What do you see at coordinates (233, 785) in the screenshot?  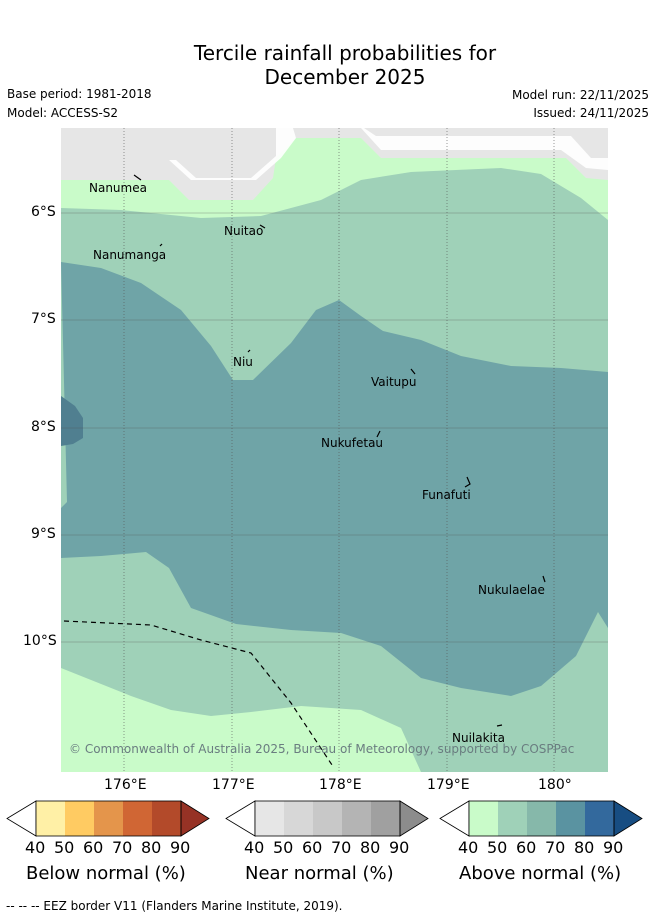 I see `lon-label-177e: 177°E` at bounding box center [233, 785].